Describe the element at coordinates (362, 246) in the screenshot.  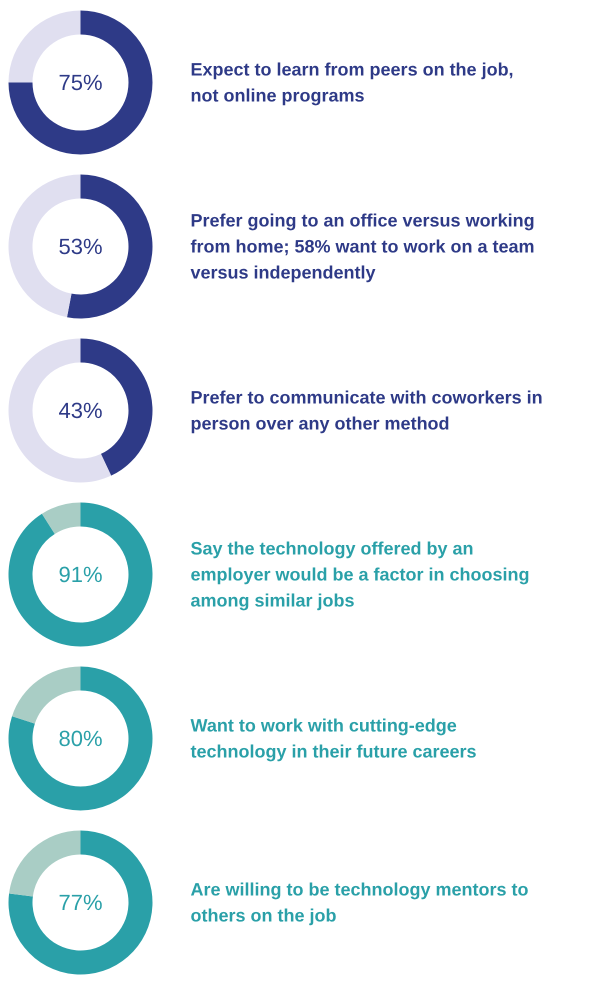
I see `text: Prefer going to an office versus working from home; 58% want to work on a team versus independently` at that location.